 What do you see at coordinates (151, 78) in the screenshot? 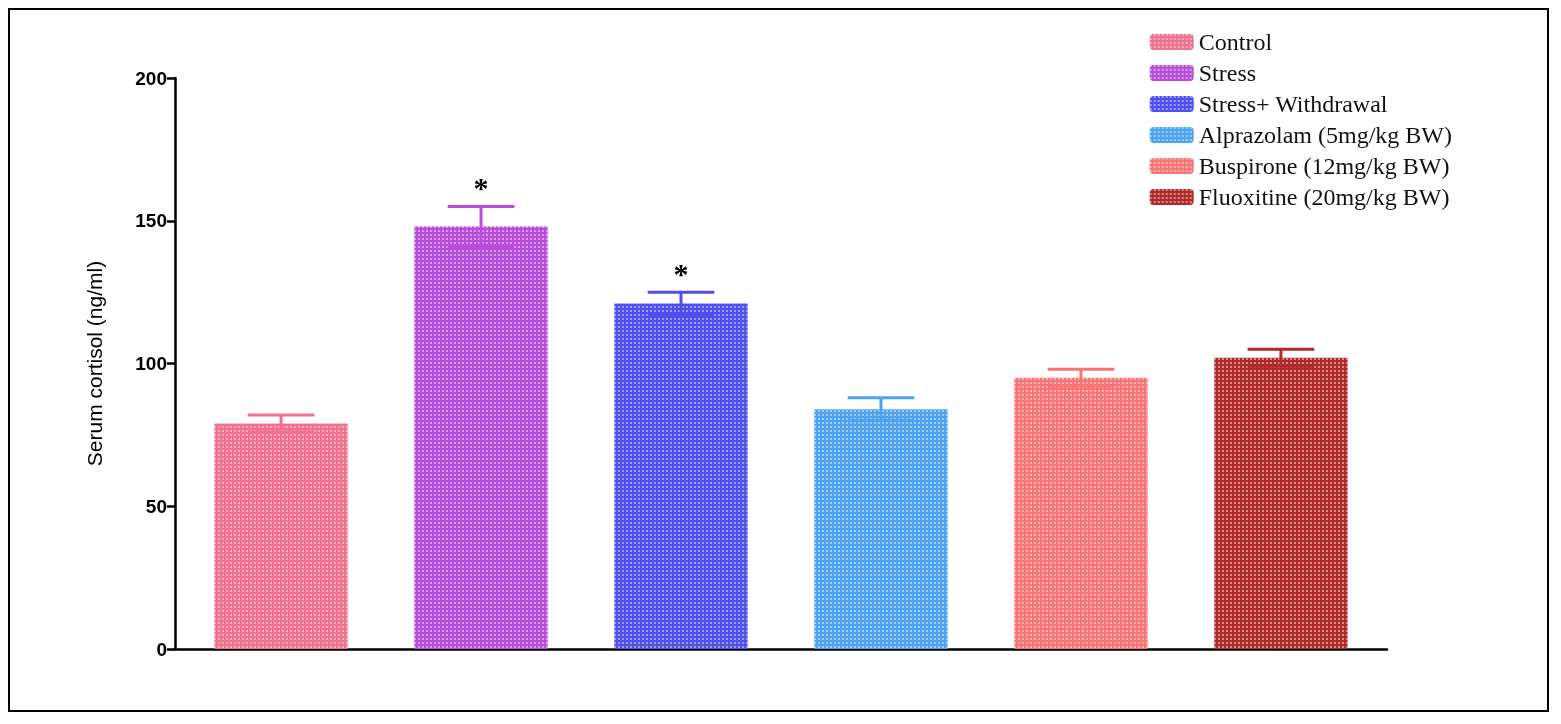
I see `y-tick-label: 200` at bounding box center [151, 78].